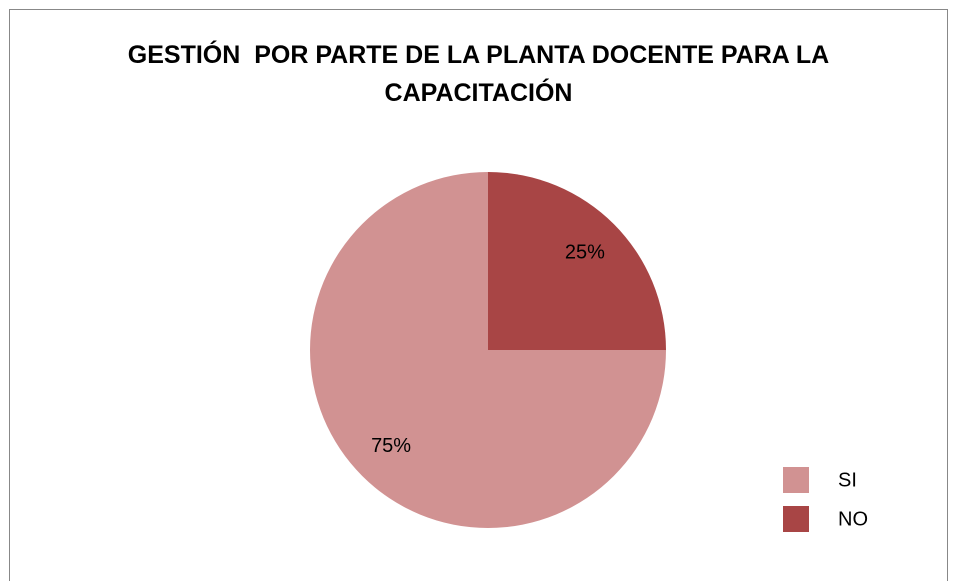  Describe the element at coordinates (391, 446) in the screenshot. I see `data-label: 75%` at that location.